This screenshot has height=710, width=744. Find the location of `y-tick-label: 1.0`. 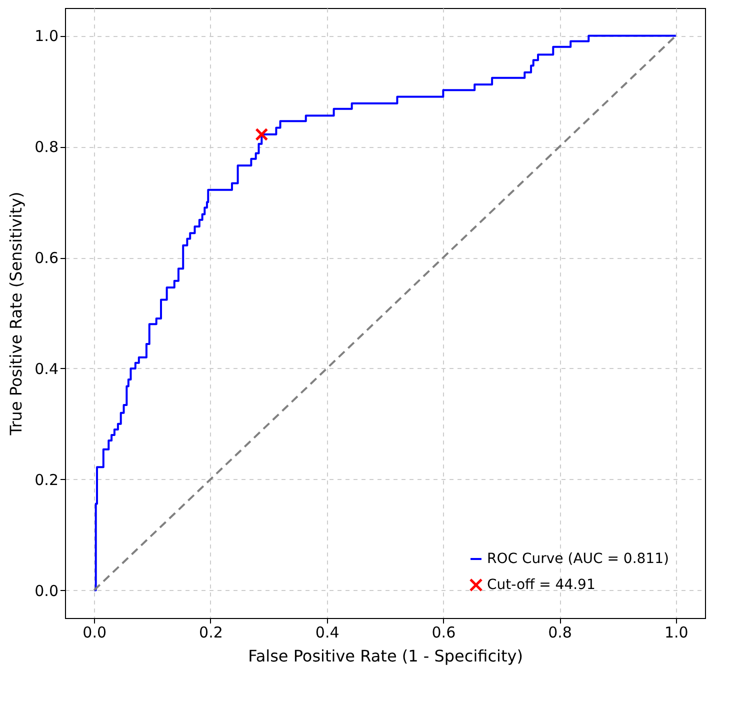

y-tick-label: 1.0 is located at coordinates (46, 36).